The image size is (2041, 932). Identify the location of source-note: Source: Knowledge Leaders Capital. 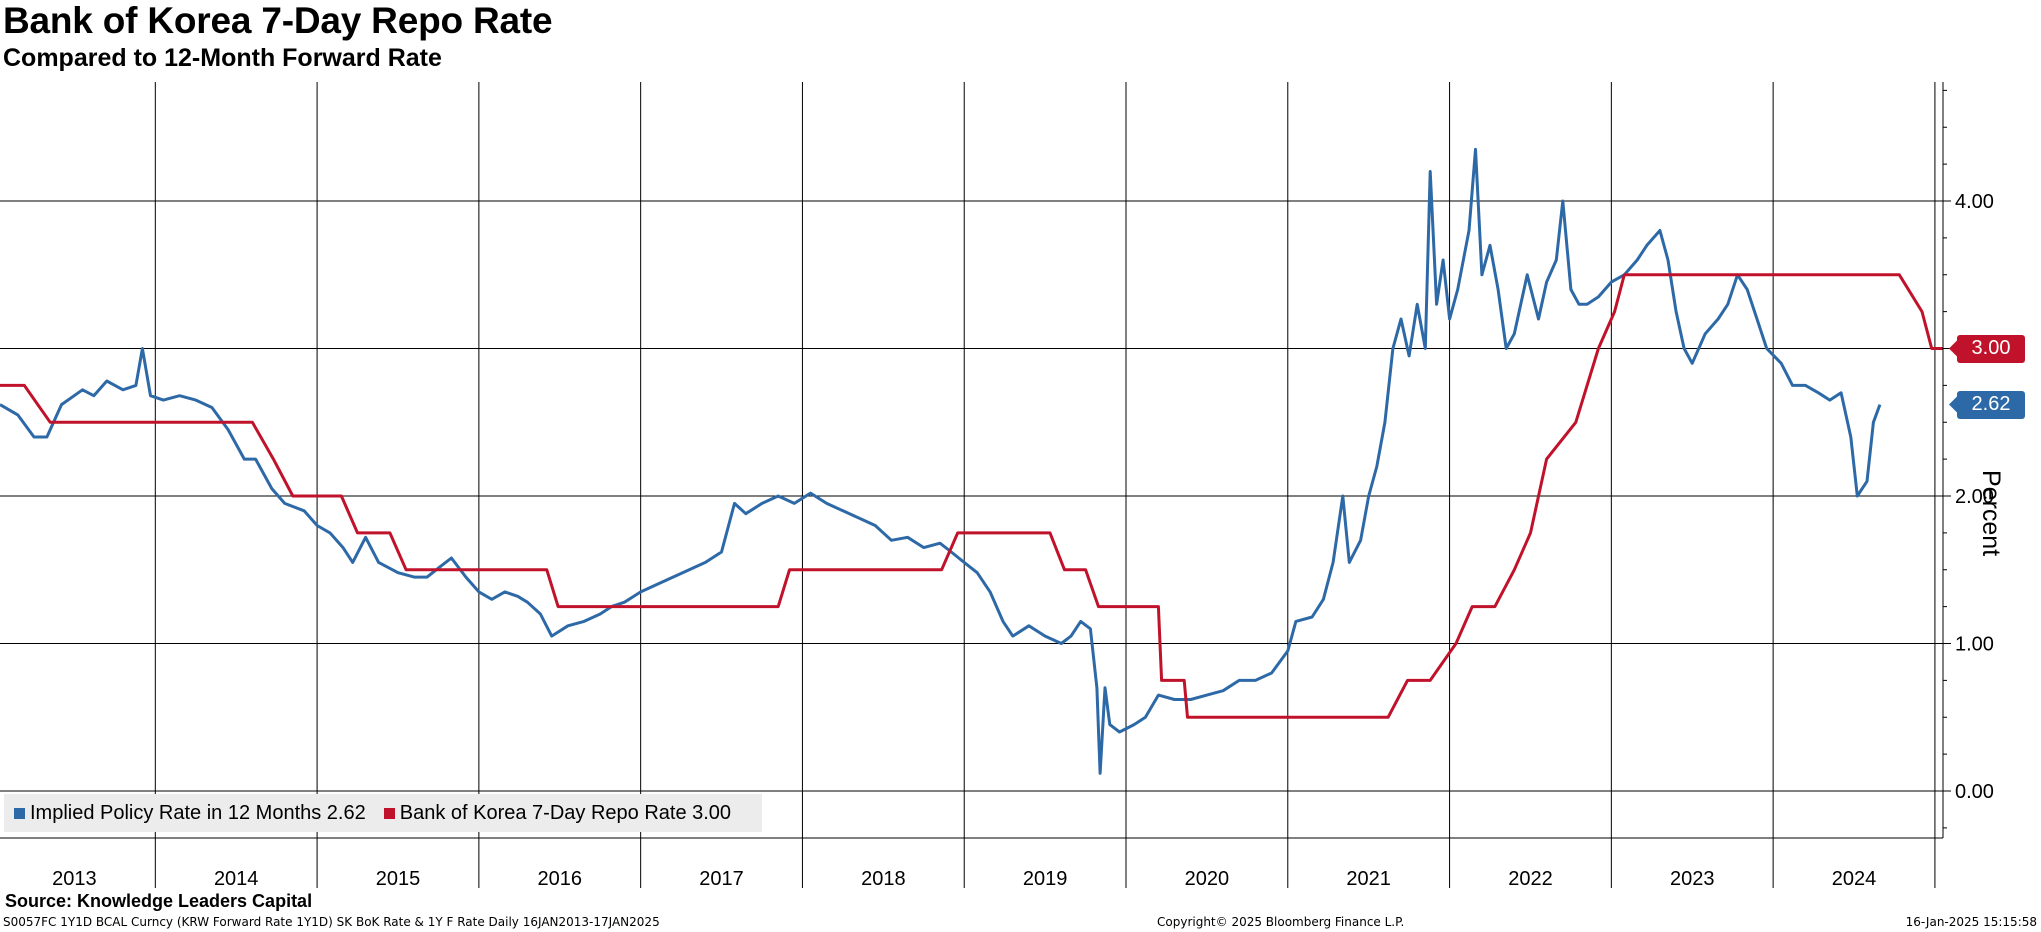
(159, 901).